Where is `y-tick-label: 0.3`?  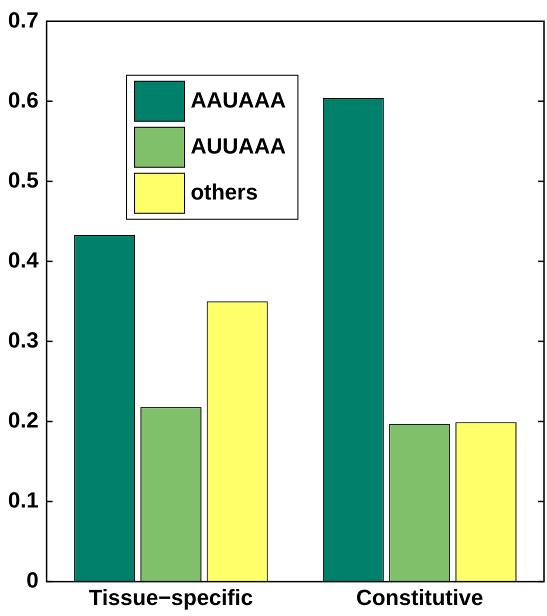 y-tick-label: 0.3 is located at coordinates (23, 339).